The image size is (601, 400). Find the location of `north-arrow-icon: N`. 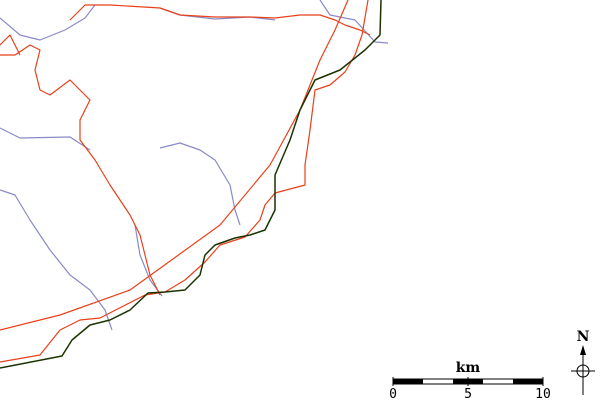

north-arrow-icon: N is located at coordinates (583, 362).